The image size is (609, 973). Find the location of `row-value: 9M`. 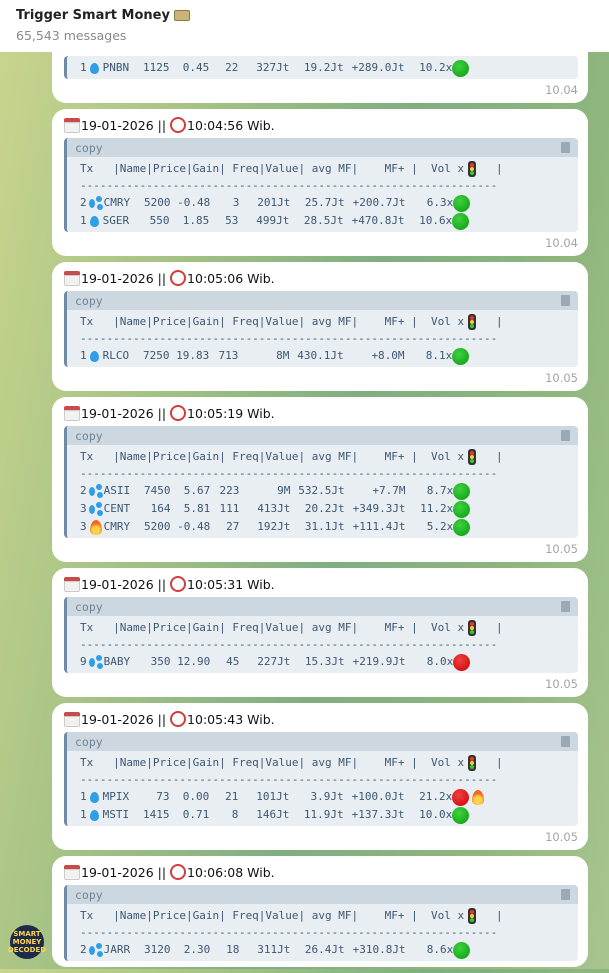

row-value: 9M is located at coordinates (284, 490).